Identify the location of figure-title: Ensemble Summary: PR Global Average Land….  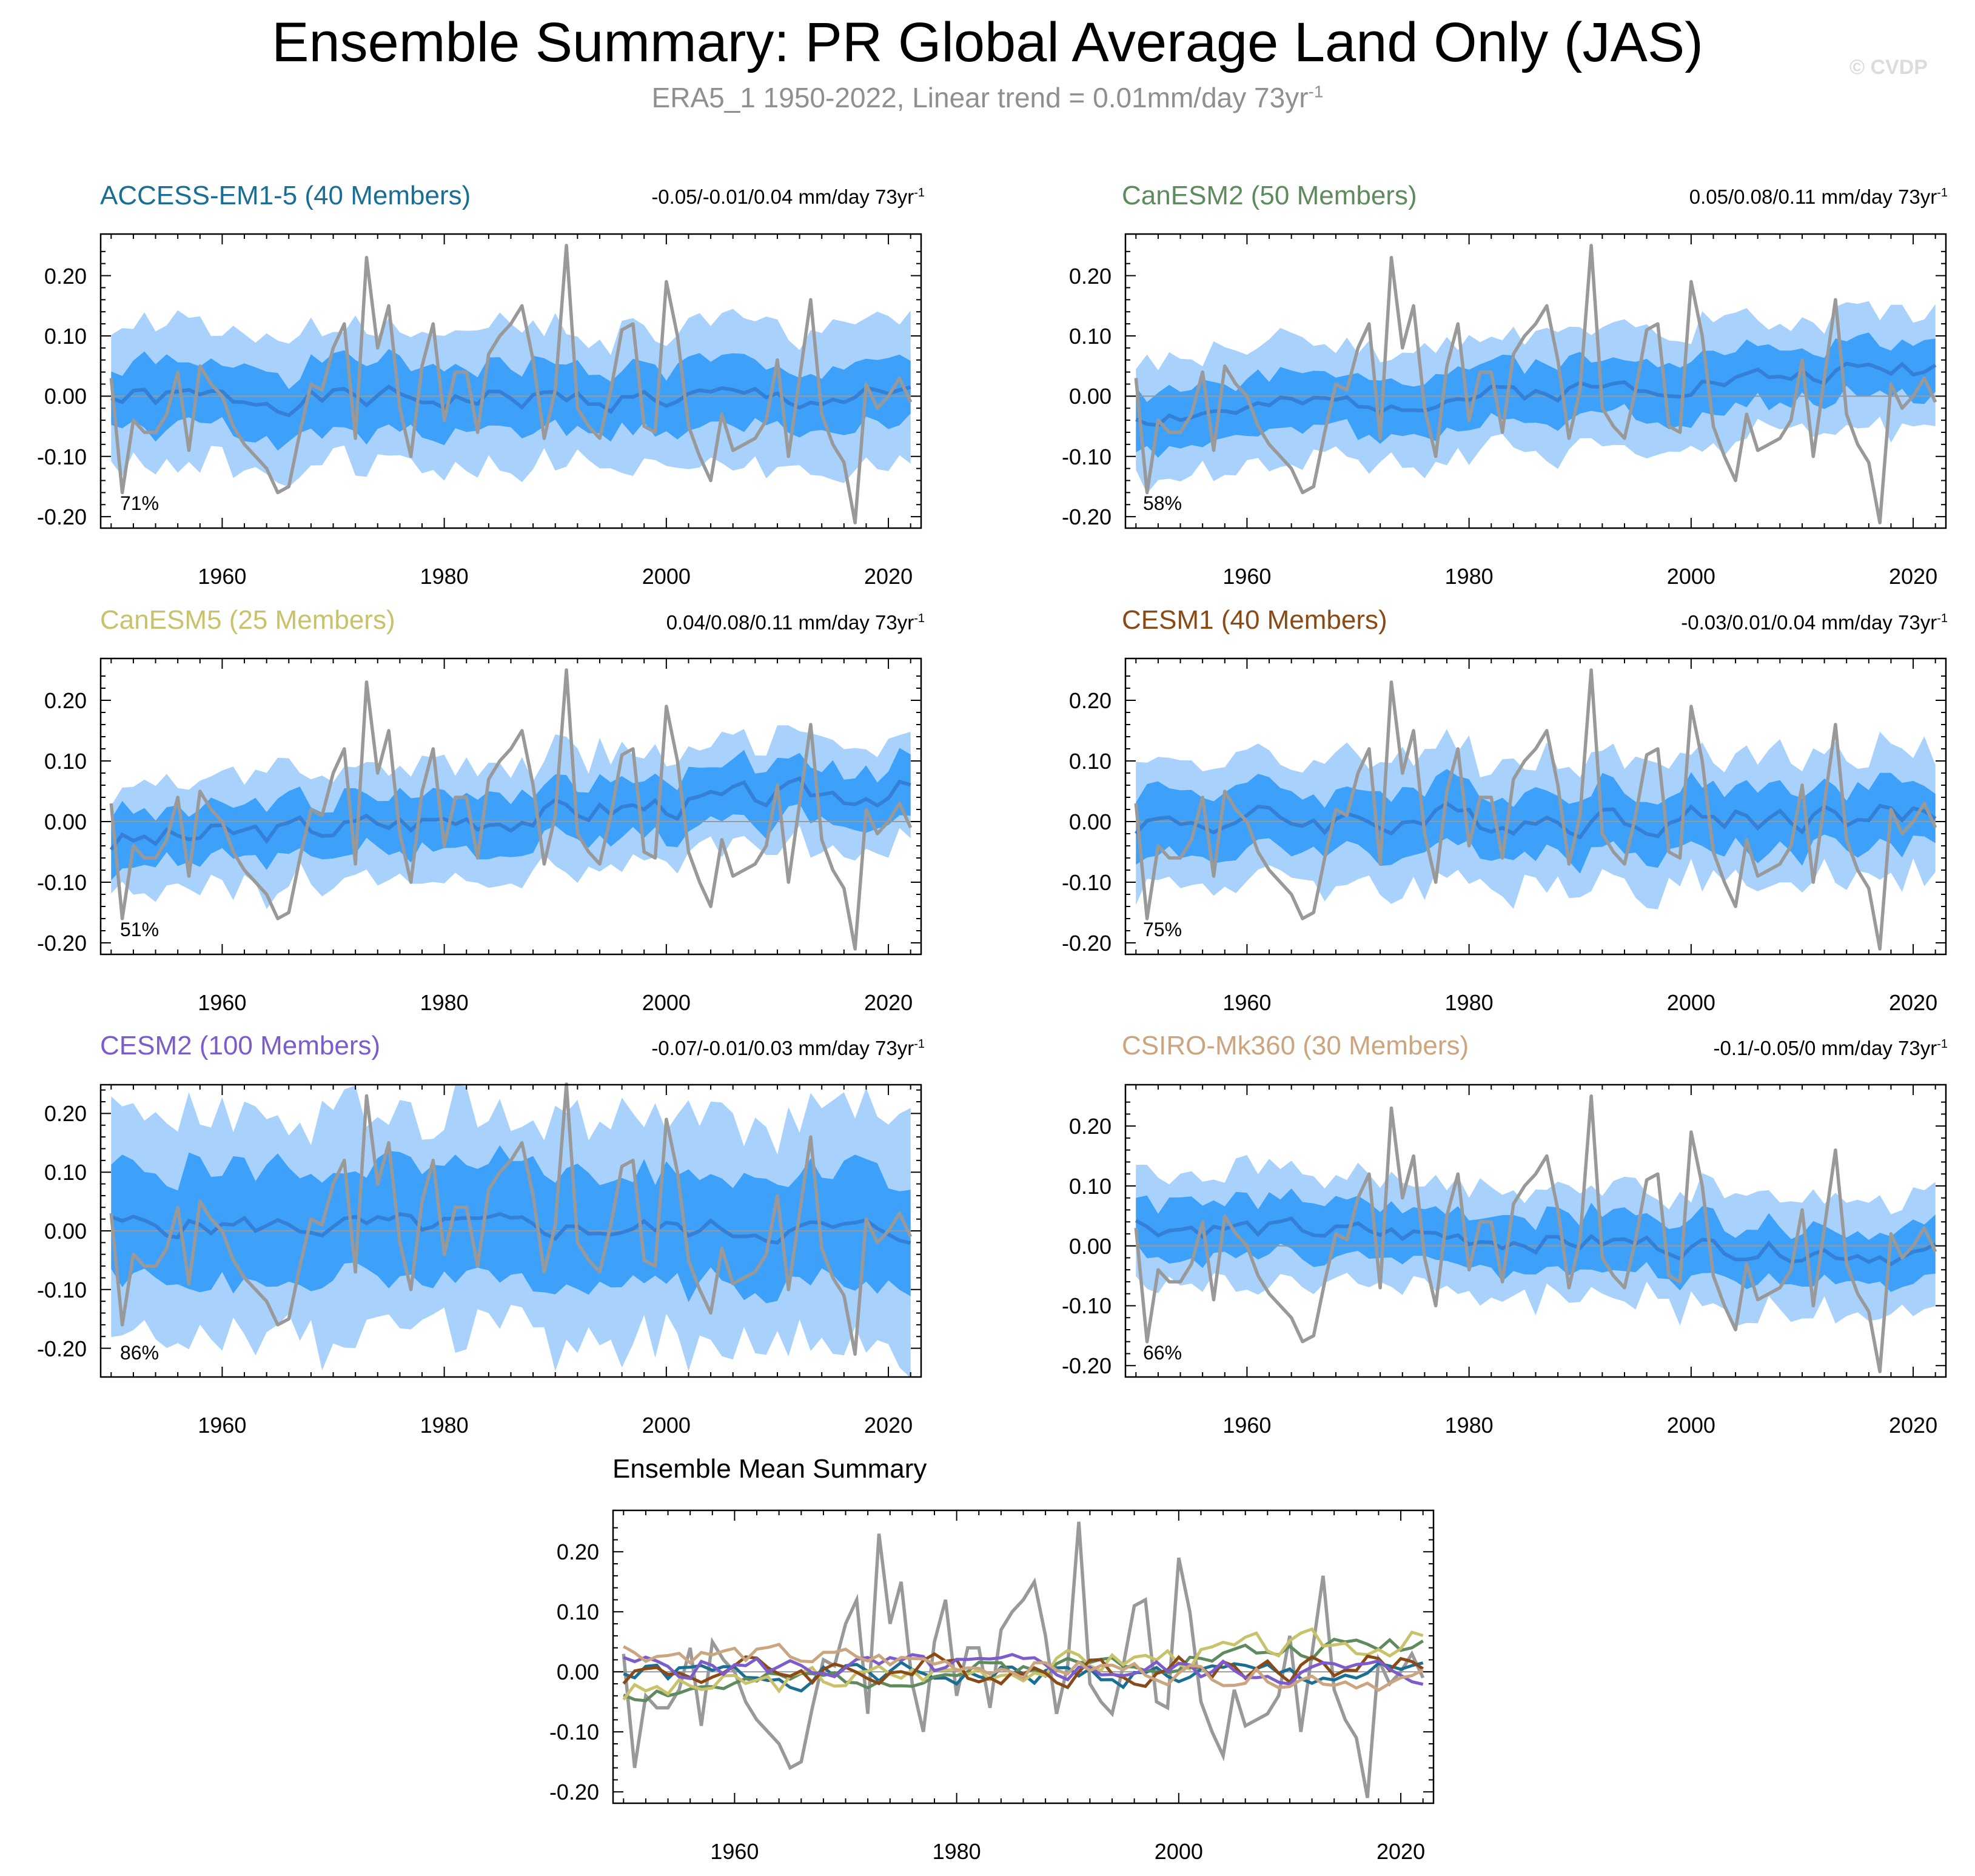
(987, 42).